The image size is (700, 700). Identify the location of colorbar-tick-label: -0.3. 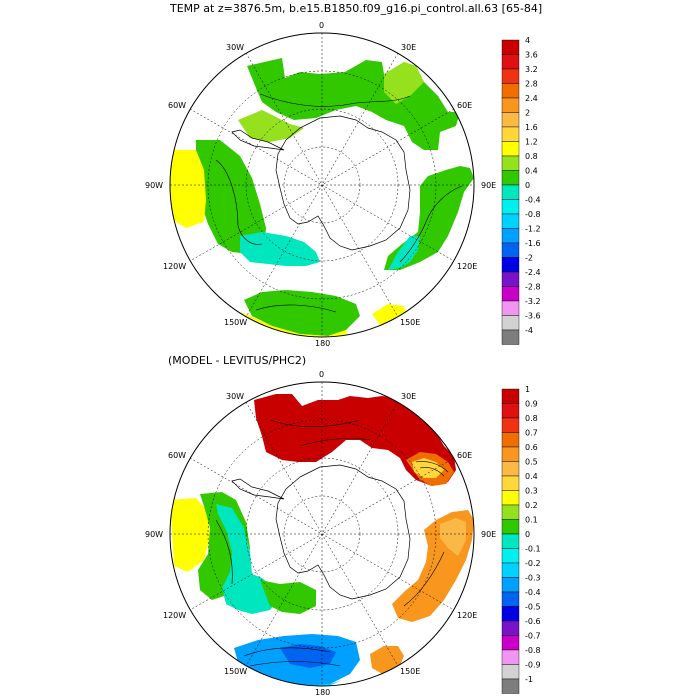
(533, 578).